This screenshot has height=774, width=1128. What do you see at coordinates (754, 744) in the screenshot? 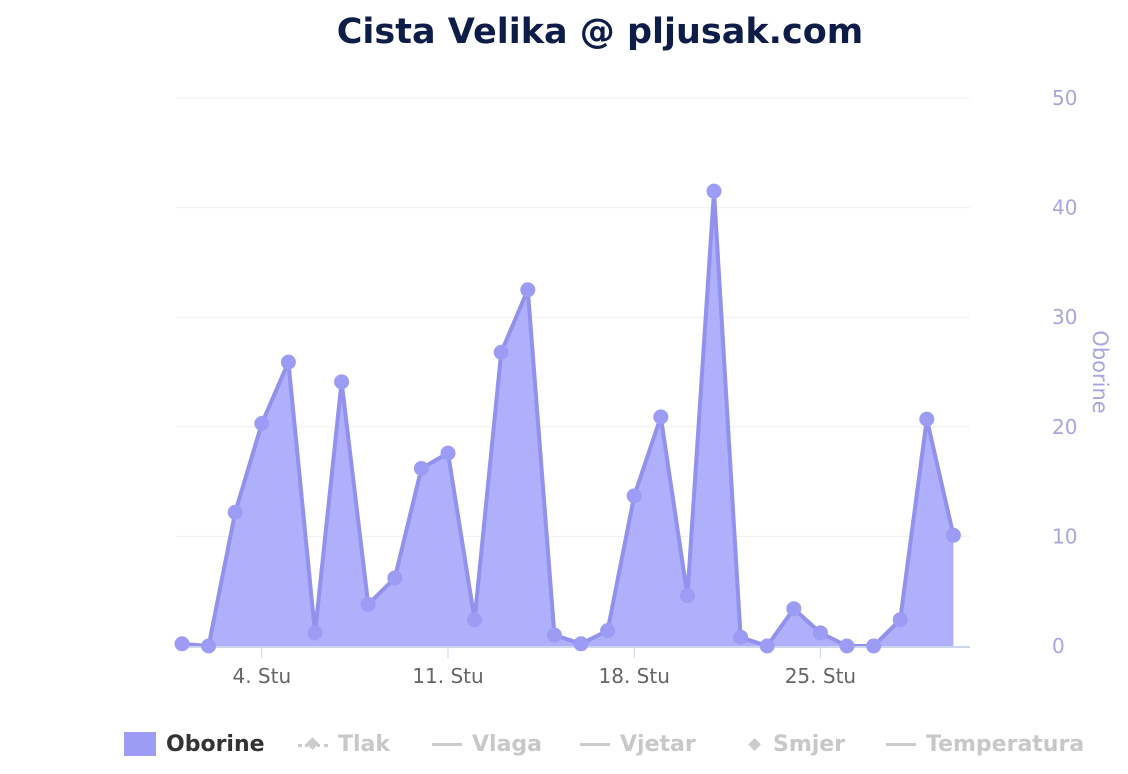
I see `legend-swatch-diamond` at bounding box center [754, 744].